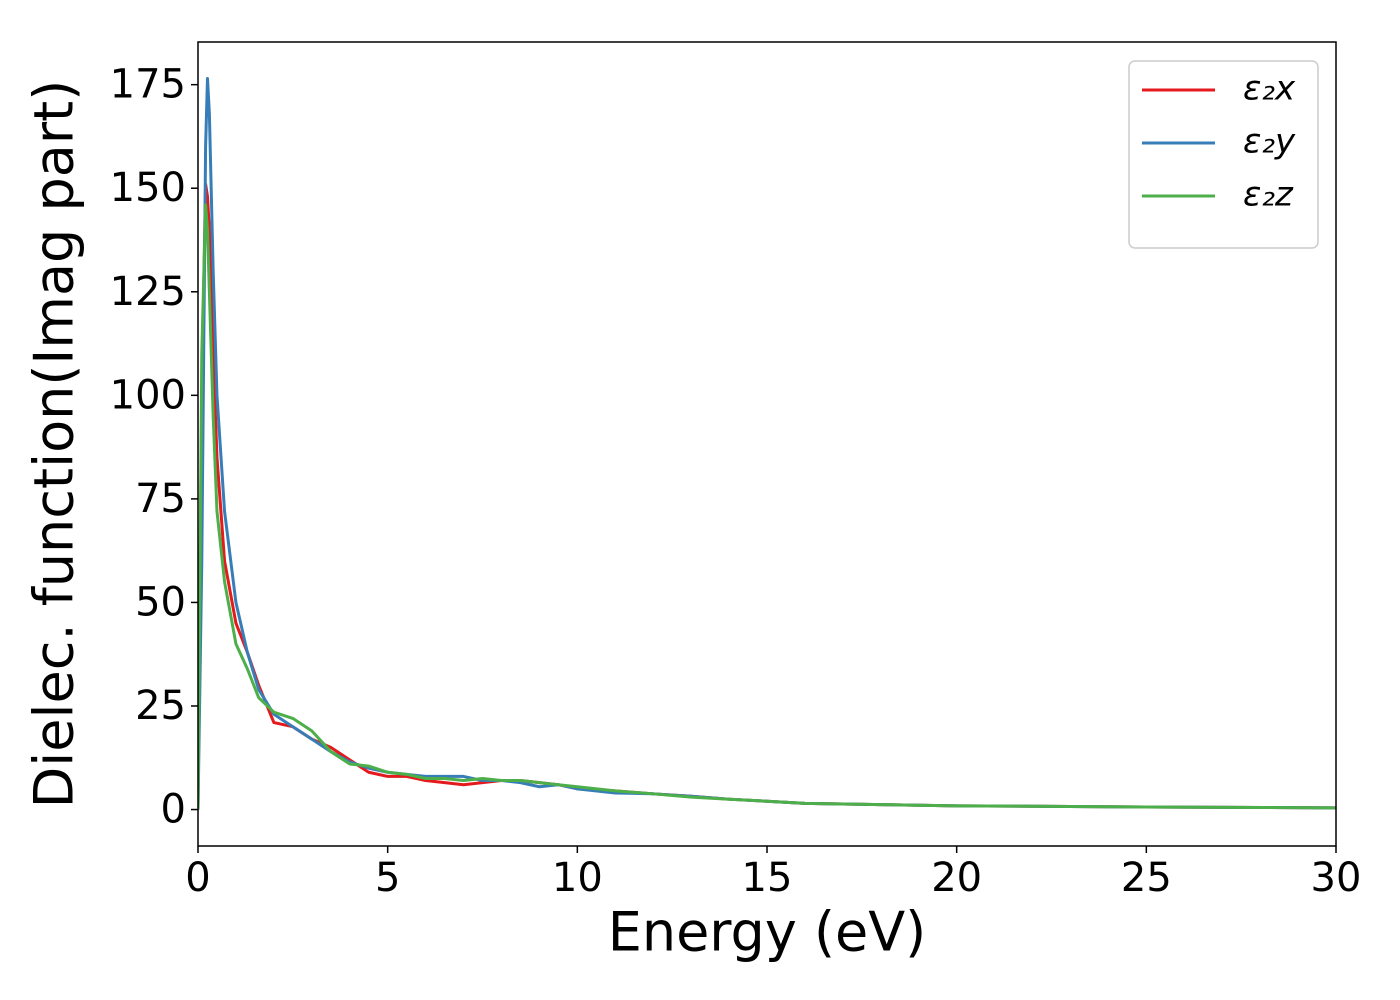  Describe the element at coordinates (1268, 195) in the screenshot. I see `legend-label: ε₂z` at that location.